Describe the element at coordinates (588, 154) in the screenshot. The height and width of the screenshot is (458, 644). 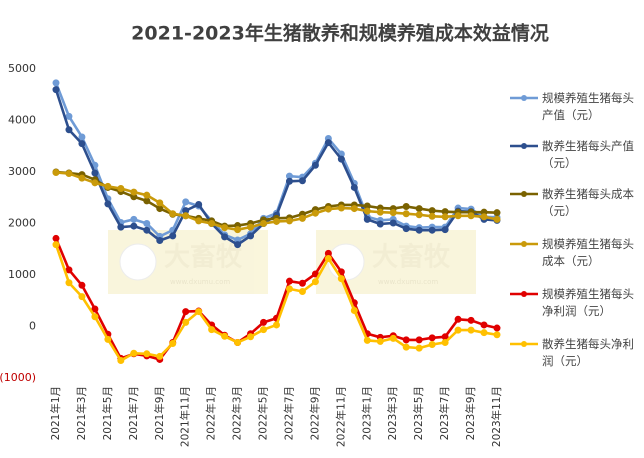
I see `legend-label: 散养生猪每头产值（元）` at that location.